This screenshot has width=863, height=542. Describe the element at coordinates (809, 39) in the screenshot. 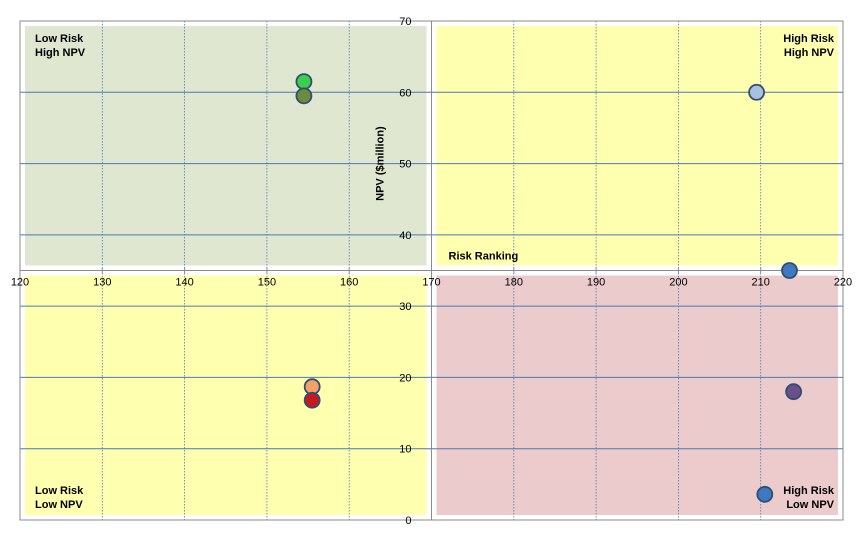

I see `quadrant-caption-high-risk-high-npv: High Risk` at that location.